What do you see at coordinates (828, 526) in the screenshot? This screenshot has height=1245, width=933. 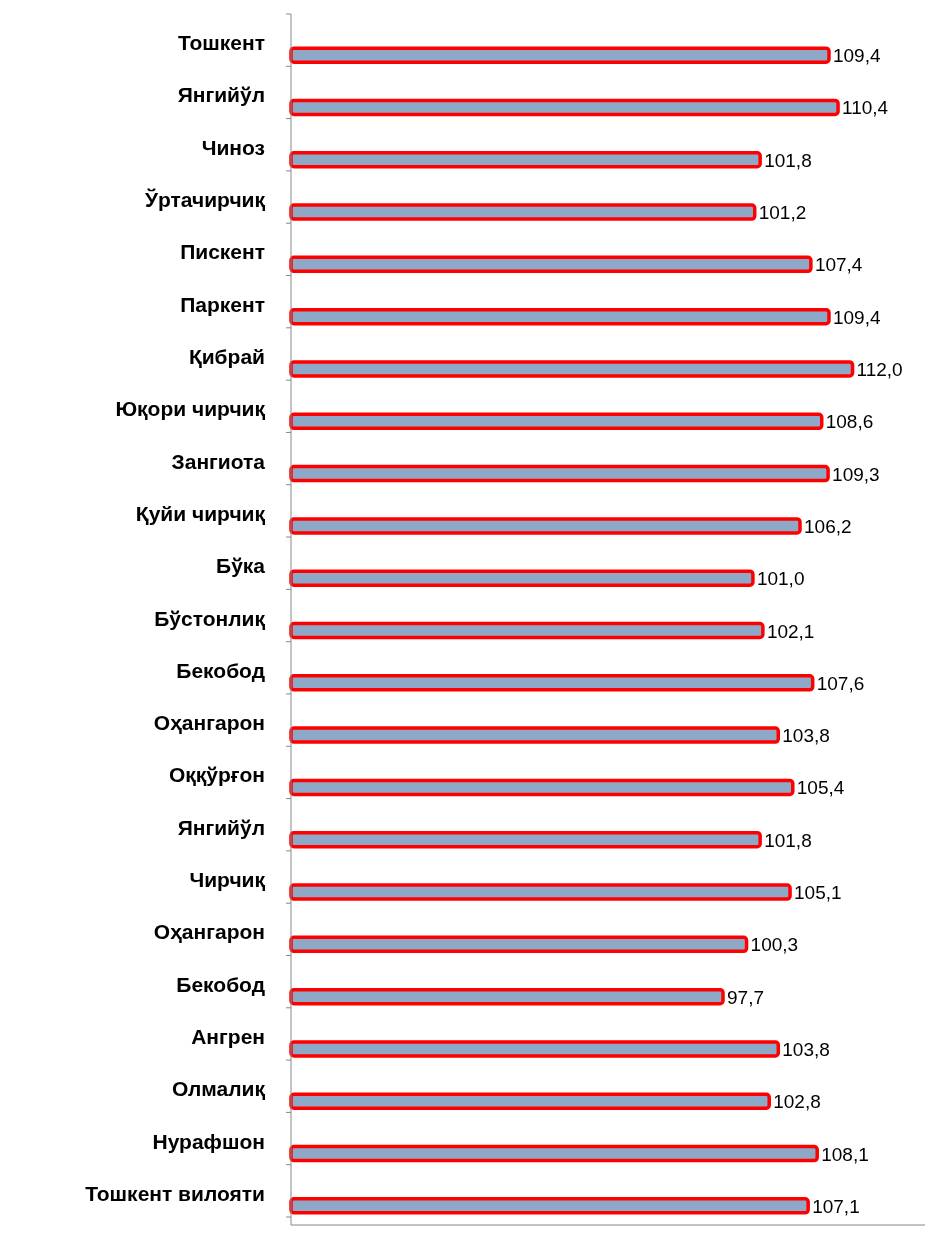 I see `data-label: 106,2` at bounding box center [828, 526].